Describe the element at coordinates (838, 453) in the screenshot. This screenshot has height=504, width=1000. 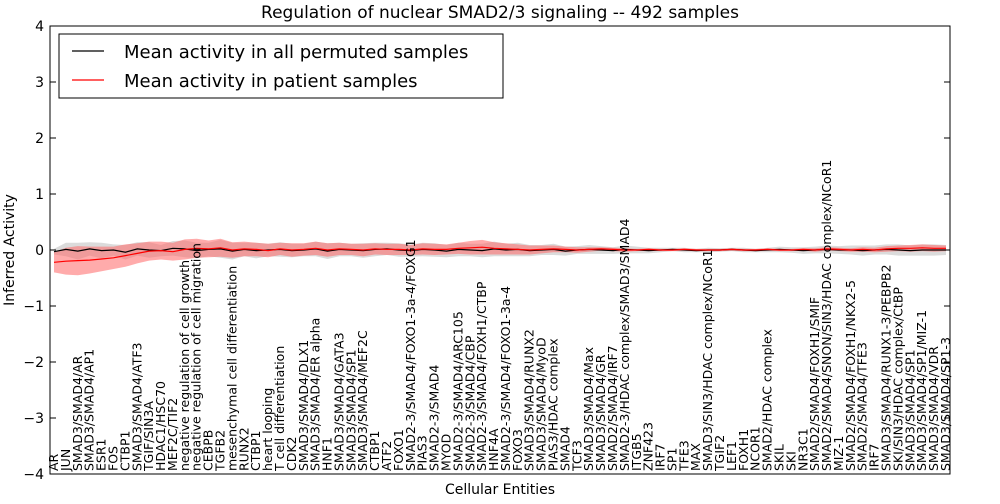
I see `x-tick-label: MIZ-1` at that location.